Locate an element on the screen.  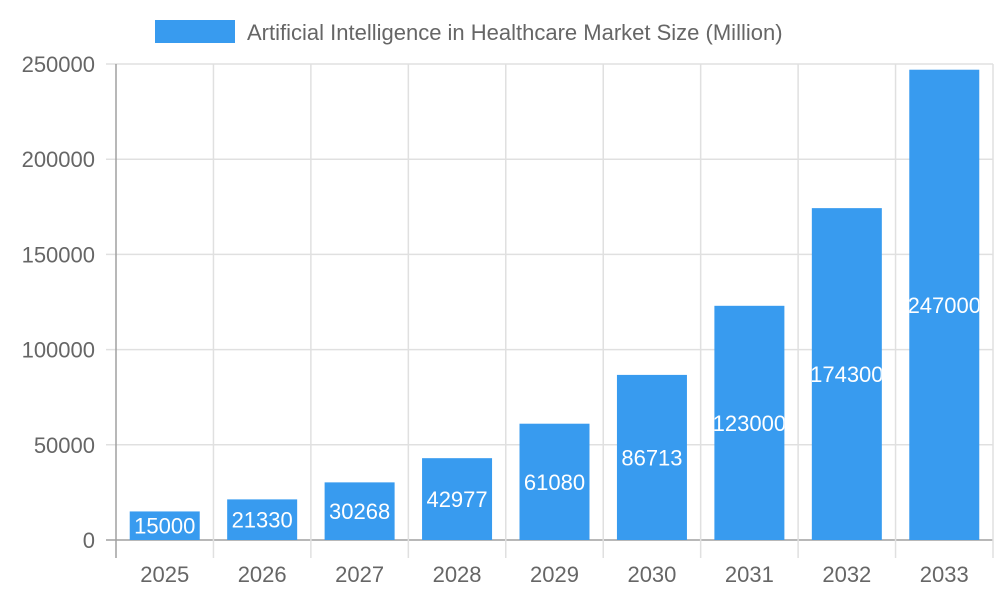
data-label: 30268 is located at coordinates (359, 511).